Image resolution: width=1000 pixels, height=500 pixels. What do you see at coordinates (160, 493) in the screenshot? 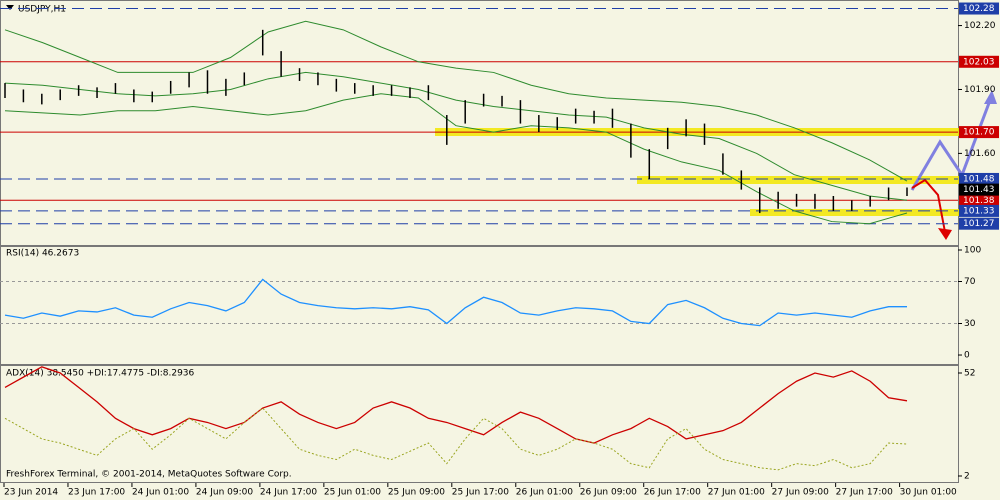
I see `x-tick-label: 24 Jun 01:00` at bounding box center [160, 493].